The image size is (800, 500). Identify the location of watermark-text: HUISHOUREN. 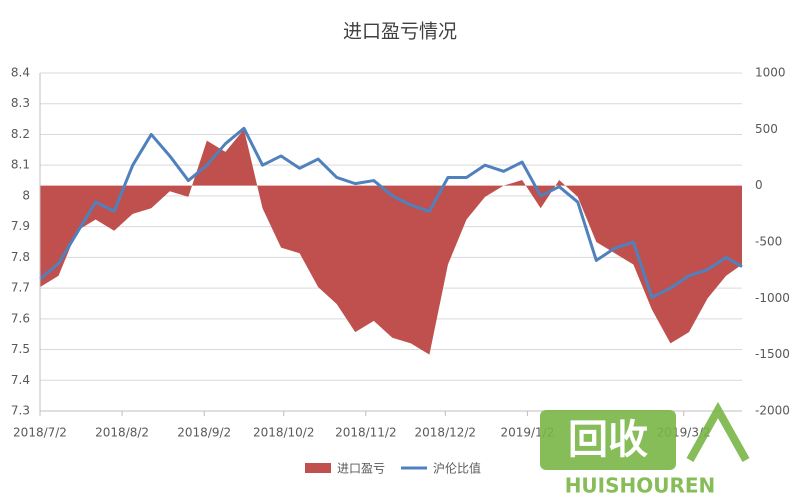
(640, 486).